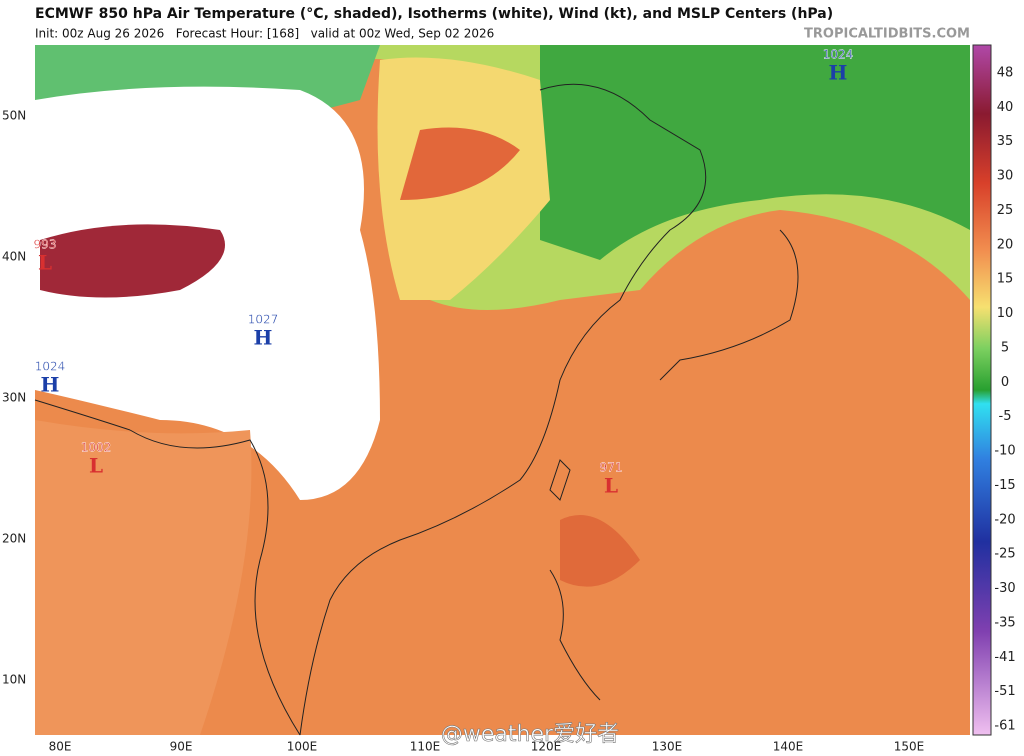 This screenshot has width=1024, height=756. What do you see at coordinates (14, 257) in the screenshot?
I see `lat-label: 40N` at bounding box center [14, 257].